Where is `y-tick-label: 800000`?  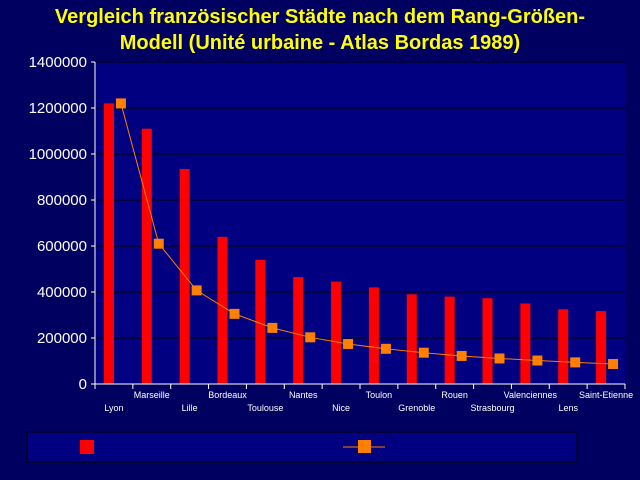 y-tick-label: 800000 is located at coordinates (62, 200).